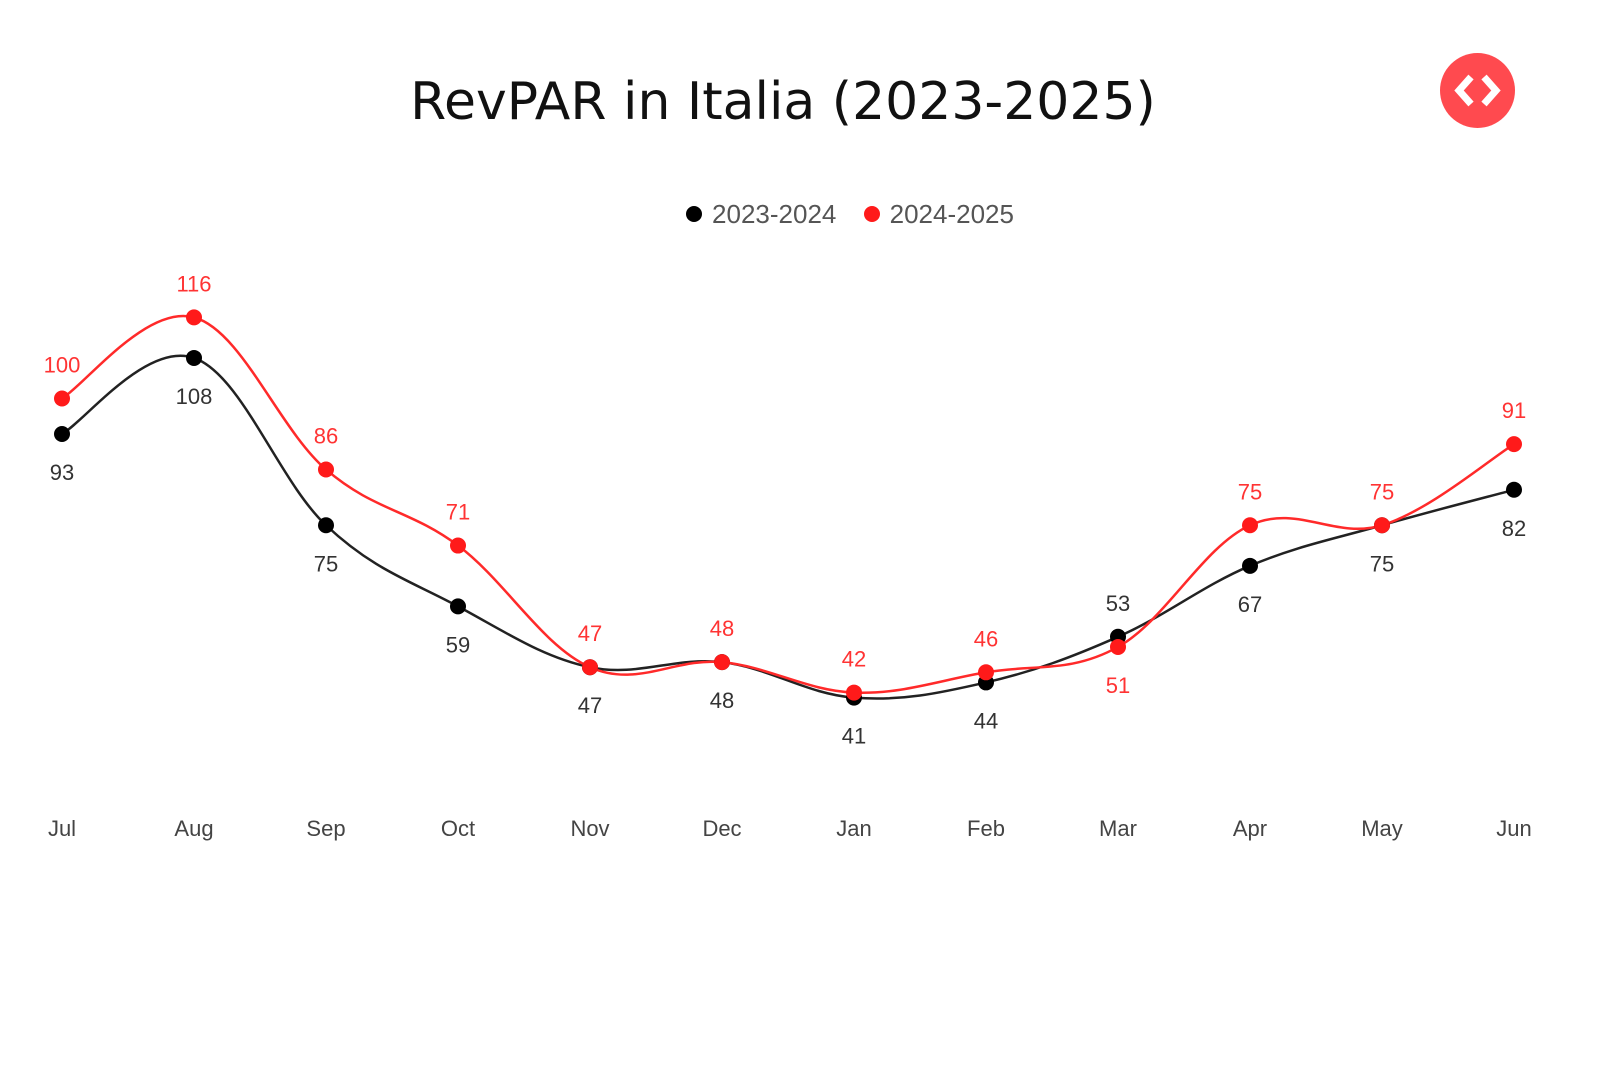 The height and width of the screenshot is (1066, 1600). Describe the element at coordinates (62, 472) in the screenshot. I see `data-label: 93` at that location.